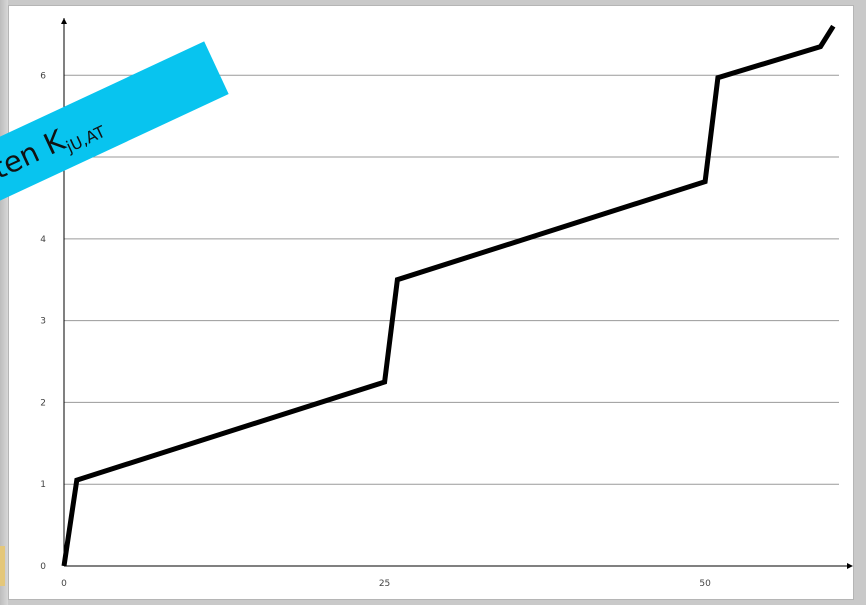  What do you see at coordinates (850, 566) in the screenshot?
I see `x-axis-arrow` at bounding box center [850, 566].